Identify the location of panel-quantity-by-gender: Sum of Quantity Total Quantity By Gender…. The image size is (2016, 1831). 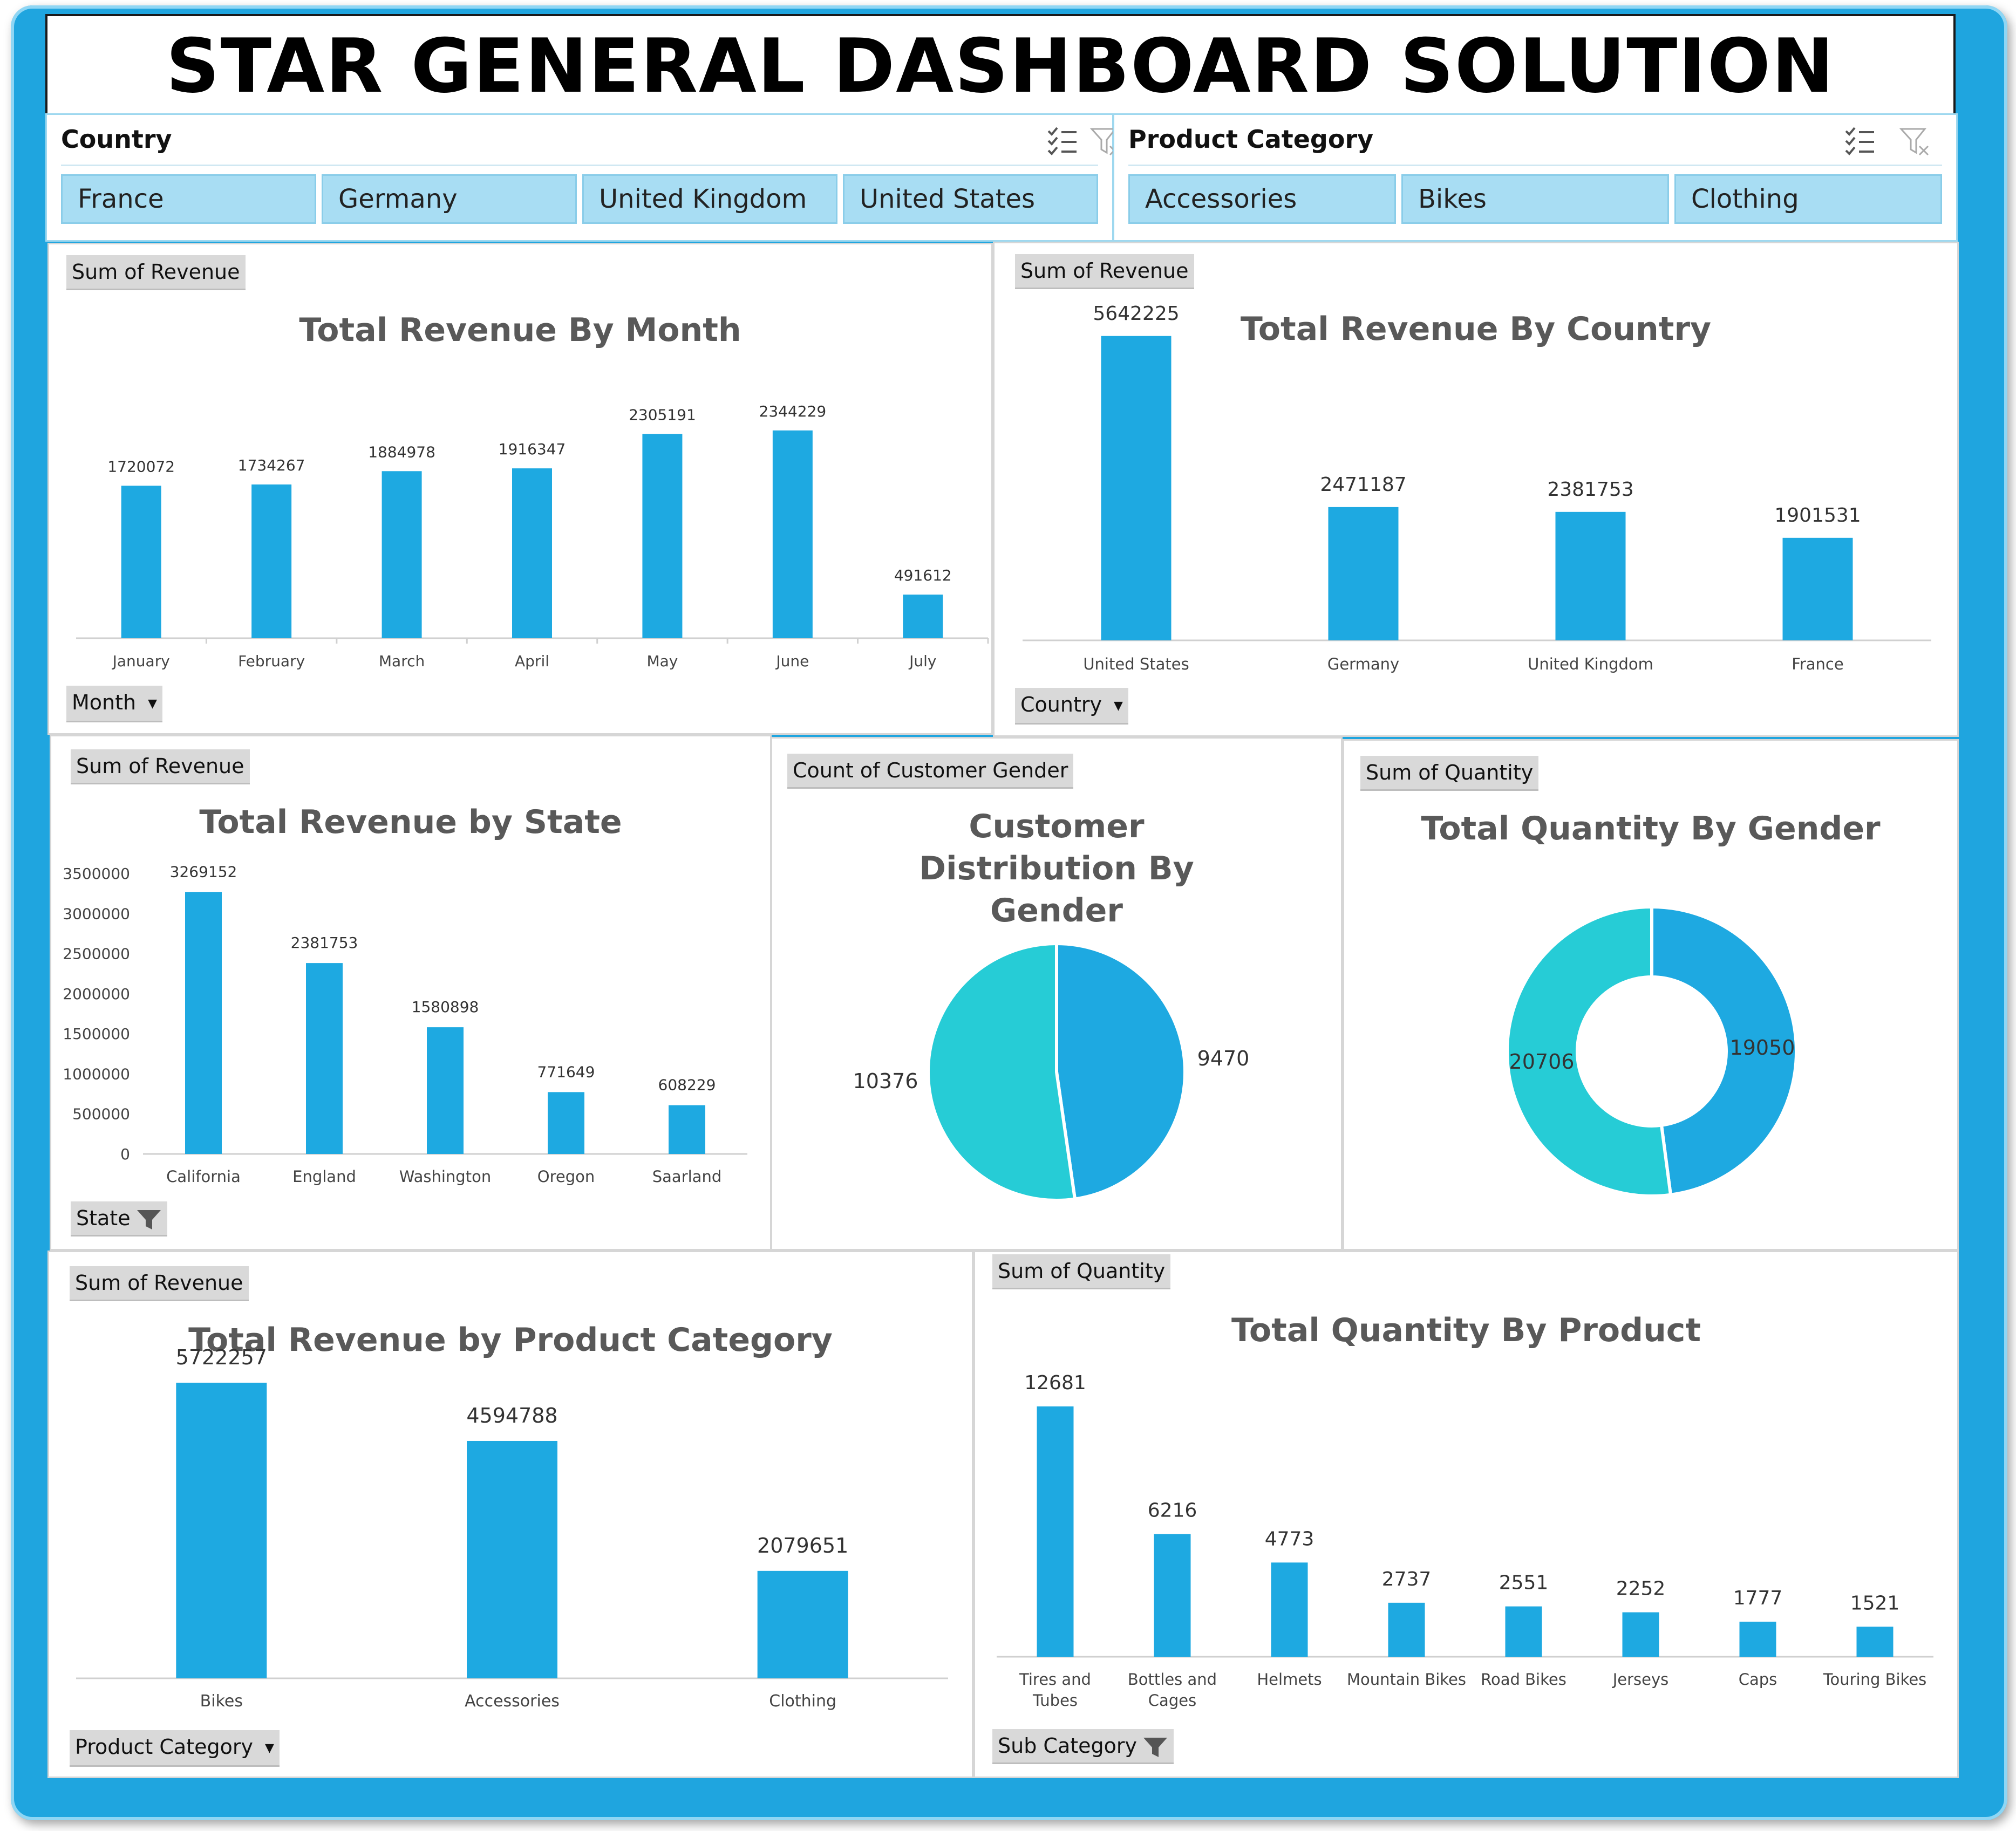
(1651, 995).